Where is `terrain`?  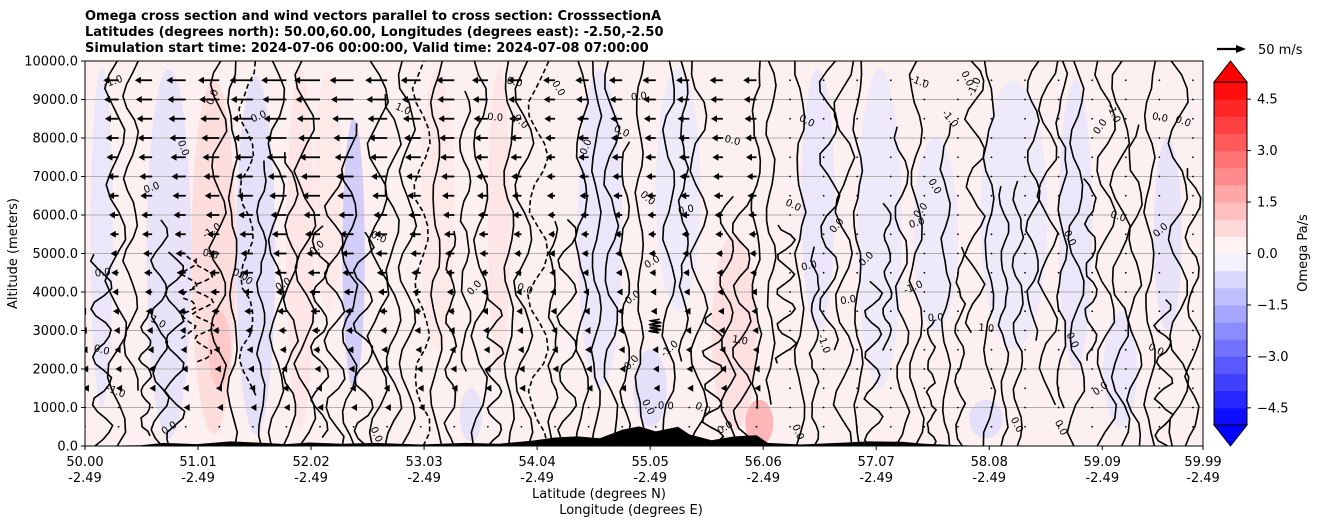 terrain is located at coordinates (644, 436).